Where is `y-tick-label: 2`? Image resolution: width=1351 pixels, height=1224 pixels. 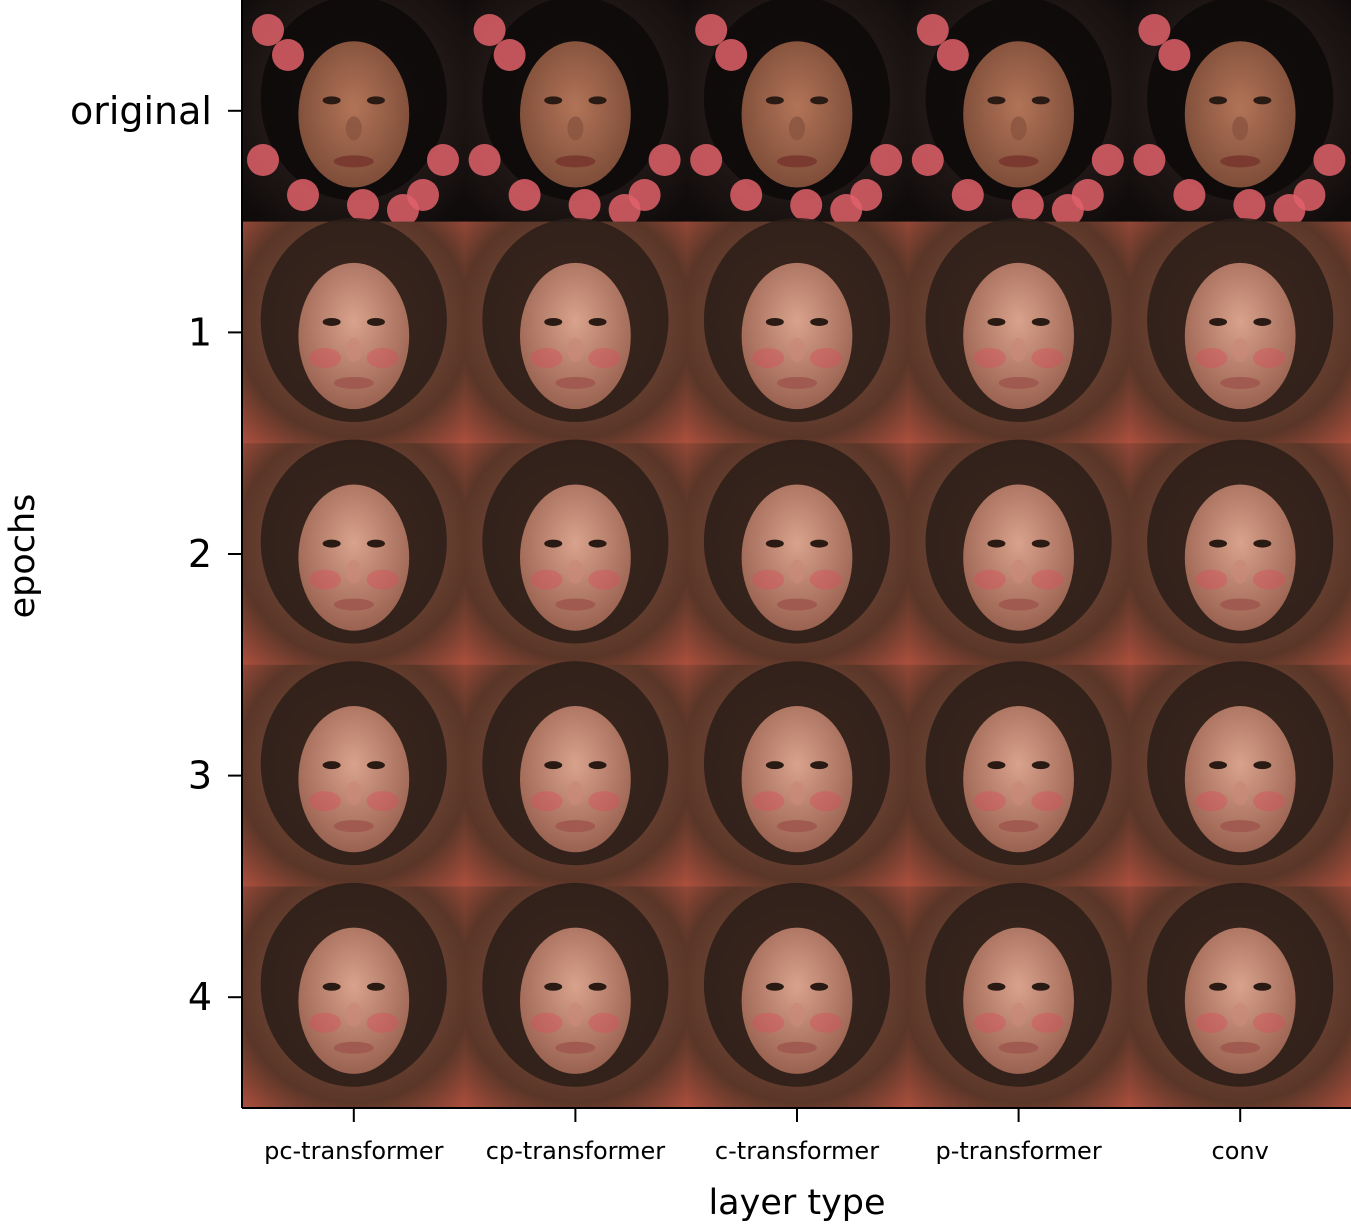 y-tick-label: 2 is located at coordinates (200, 554).